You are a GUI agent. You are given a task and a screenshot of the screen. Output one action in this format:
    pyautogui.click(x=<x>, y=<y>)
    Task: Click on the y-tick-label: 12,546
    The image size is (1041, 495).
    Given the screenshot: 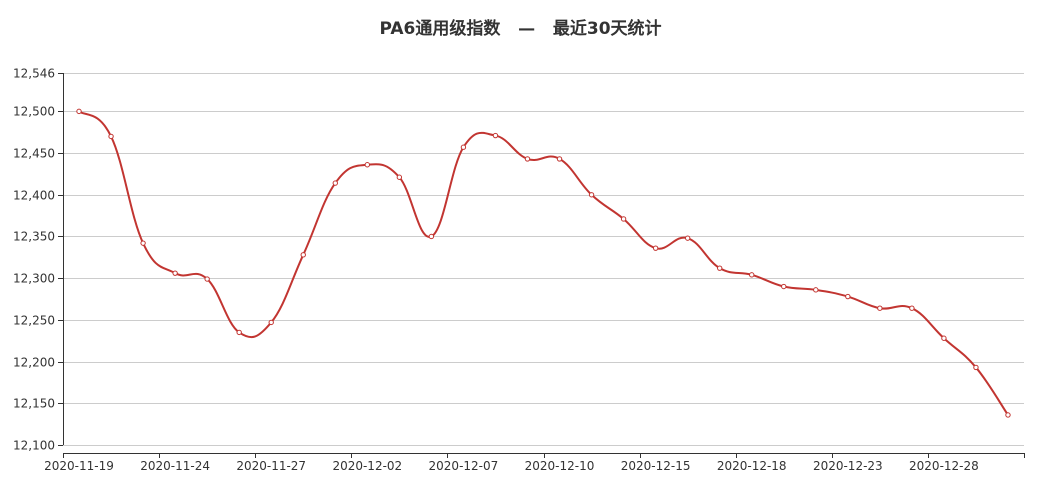 What is the action you would take?
    pyautogui.click(x=34, y=74)
    